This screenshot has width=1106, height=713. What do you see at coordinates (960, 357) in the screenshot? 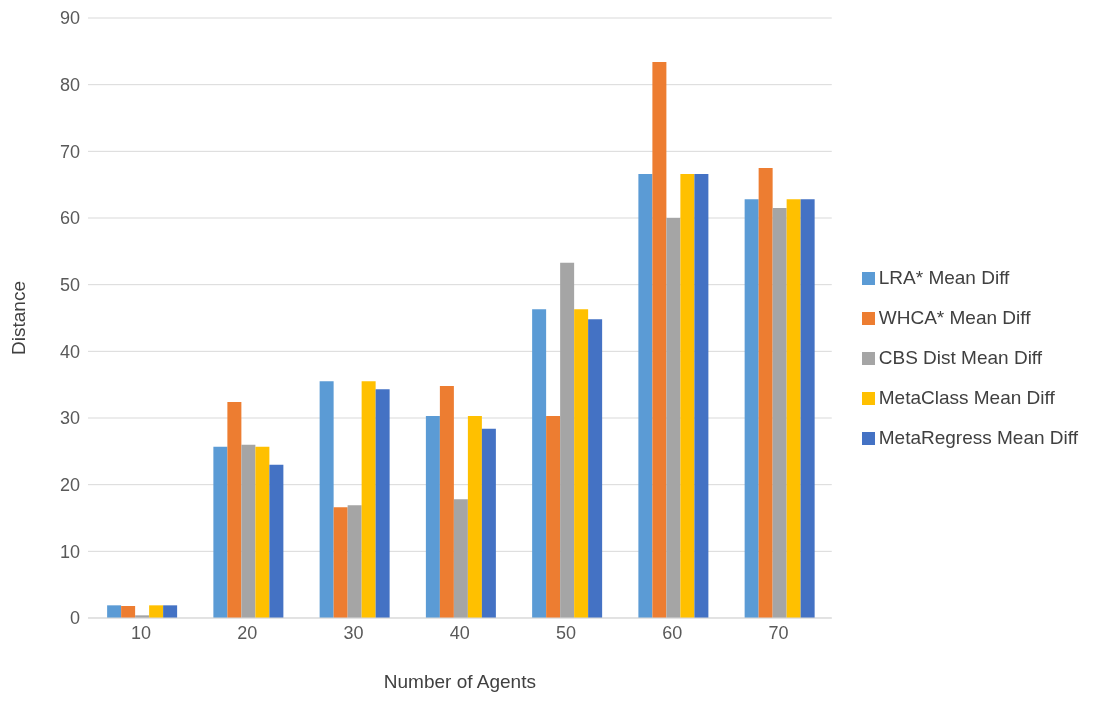
I see `legend-label: CBS Dist Mean Diff` at bounding box center [960, 357].